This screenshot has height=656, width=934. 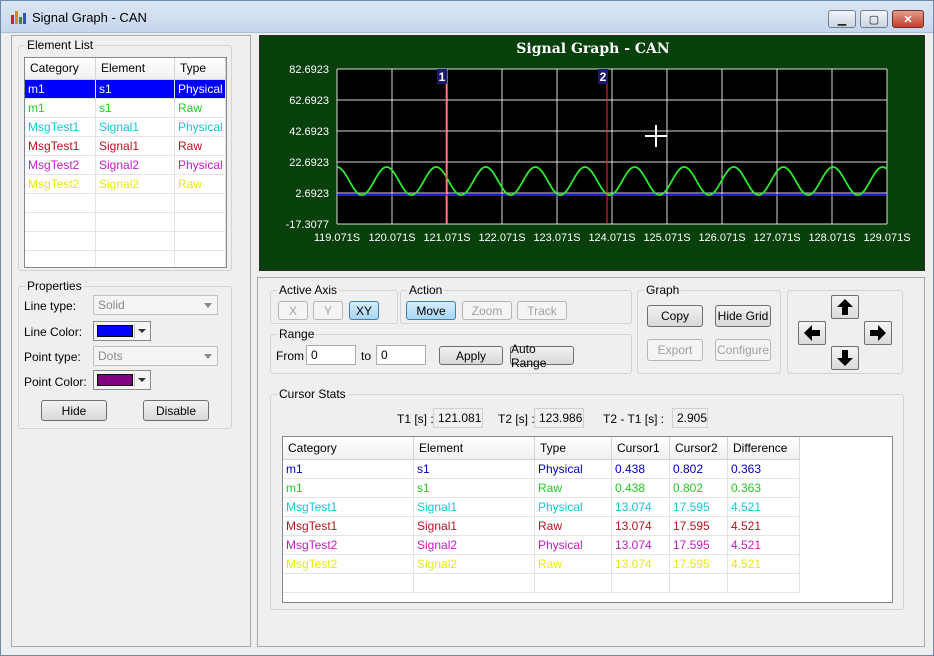 What do you see at coordinates (663, 290) in the screenshot?
I see `graph-options-label: Graph` at bounding box center [663, 290].